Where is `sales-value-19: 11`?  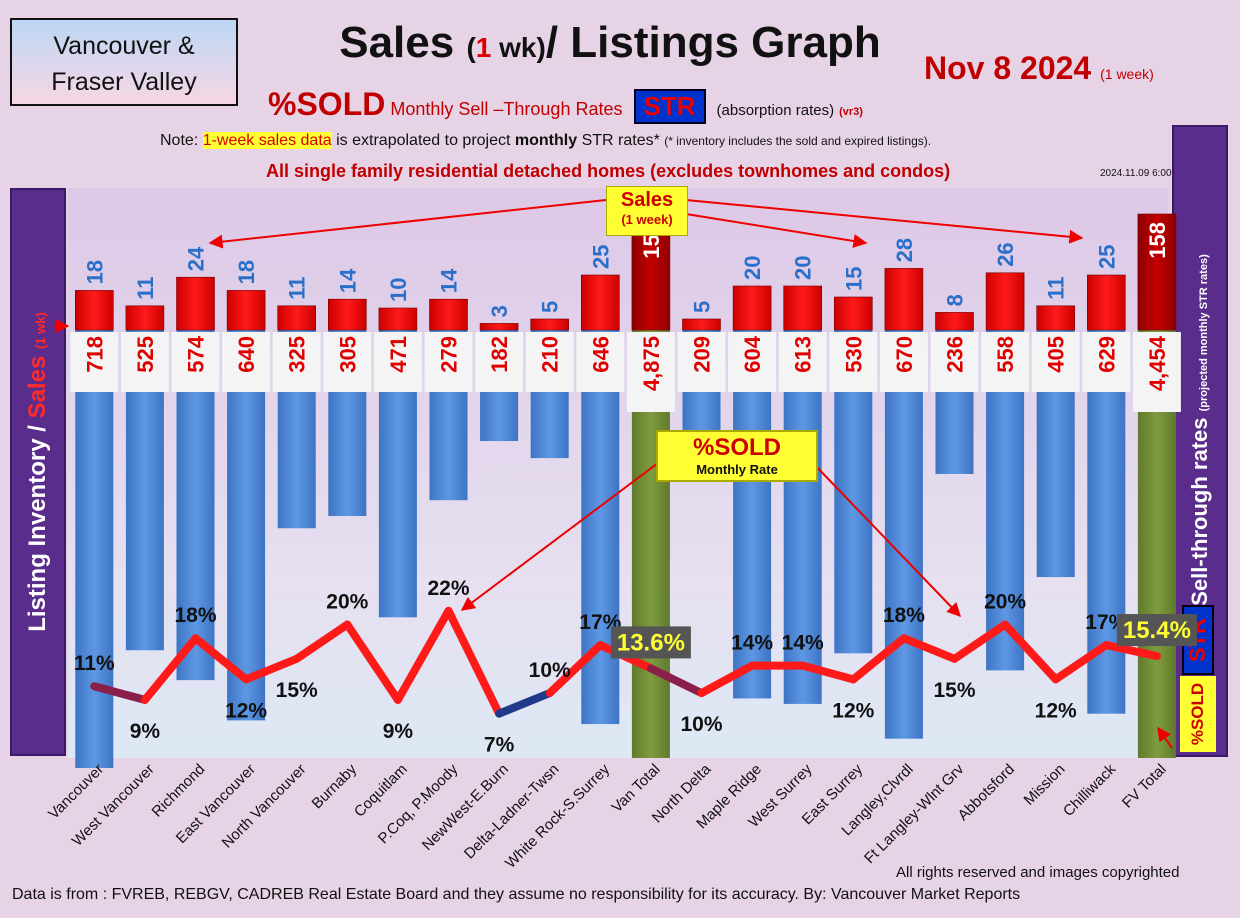 sales-value-19: 11 is located at coordinates (1056, 288).